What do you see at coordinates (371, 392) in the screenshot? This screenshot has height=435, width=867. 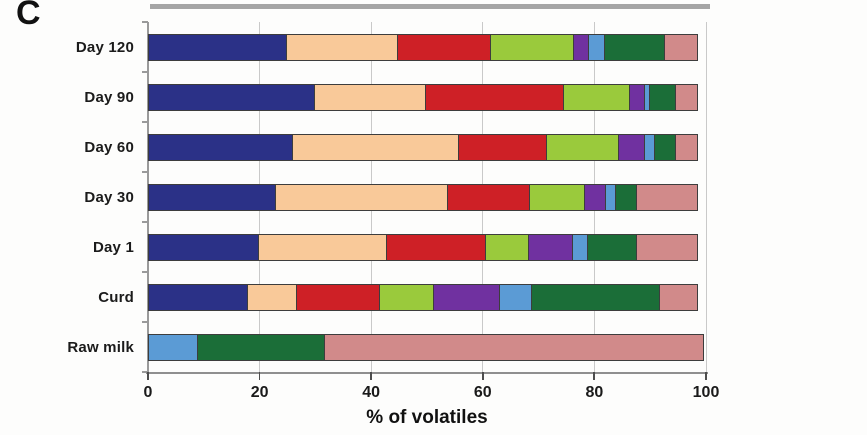 I see `x-tick-label: 40` at bounding box center [371, 392].